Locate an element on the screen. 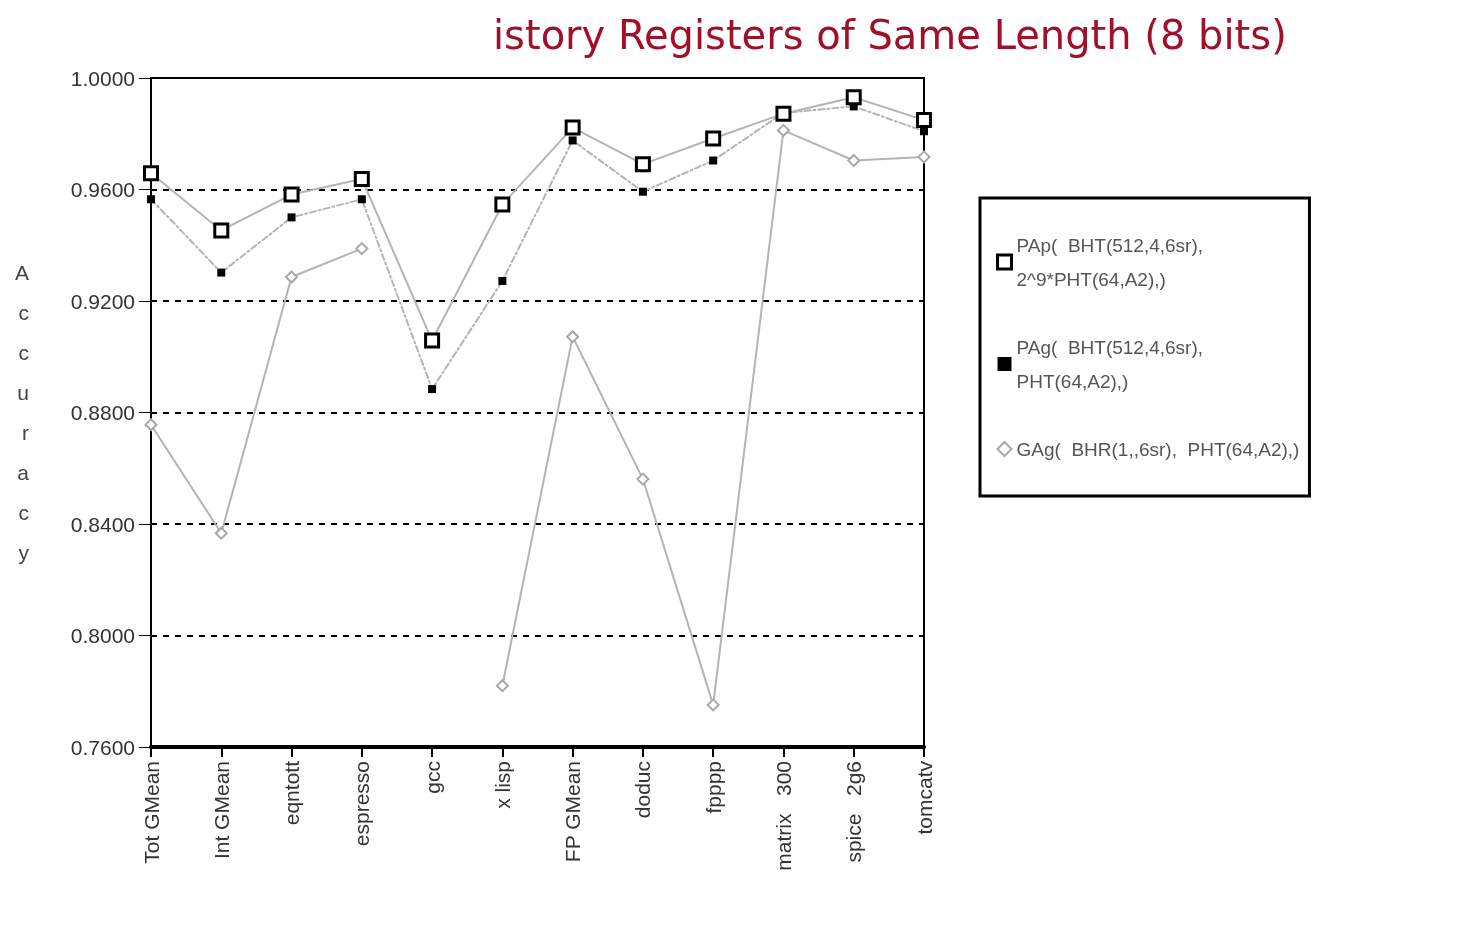 The image size is (1482, 950). y-tick-label: 1.0000 is located at coordinates (102, 78).